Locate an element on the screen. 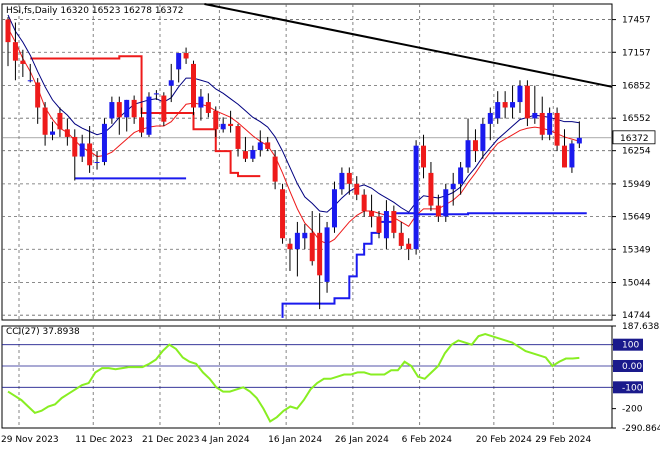 The image size is (660, 450). cci-y-tick-label: 0.00 is located at coordinates (632, 367).